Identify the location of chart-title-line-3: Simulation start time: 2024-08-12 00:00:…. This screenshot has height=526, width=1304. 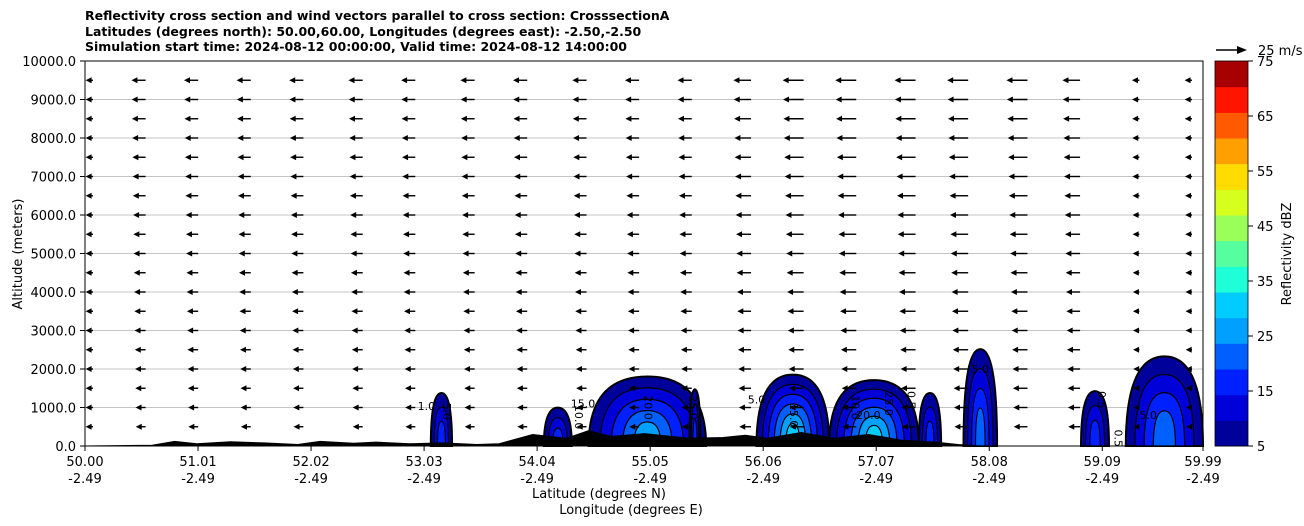
(356, 46).